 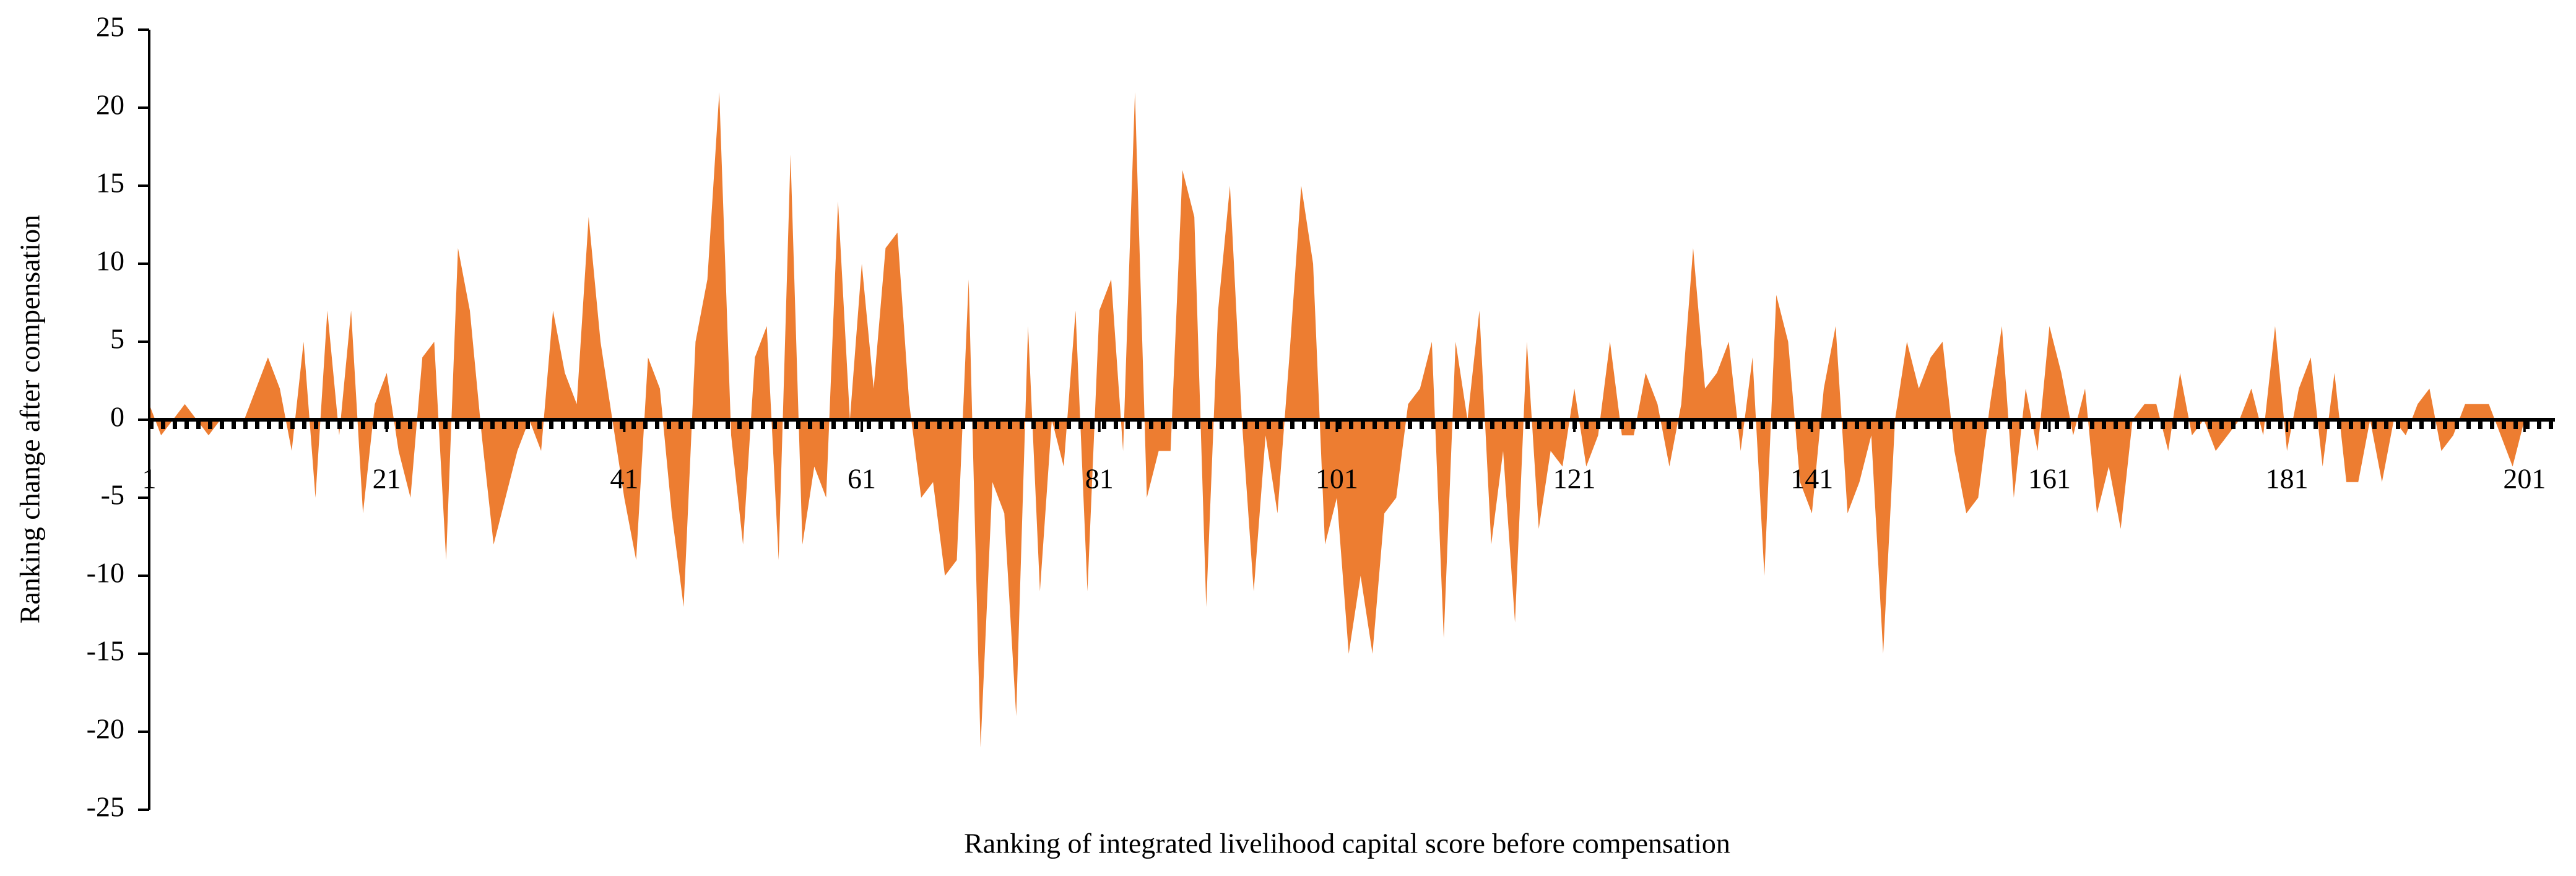 What do you see at coordinates (2287, 479) in the screenshot?
I see `x-tick-label: 181` at bounding box center [2287, 479].